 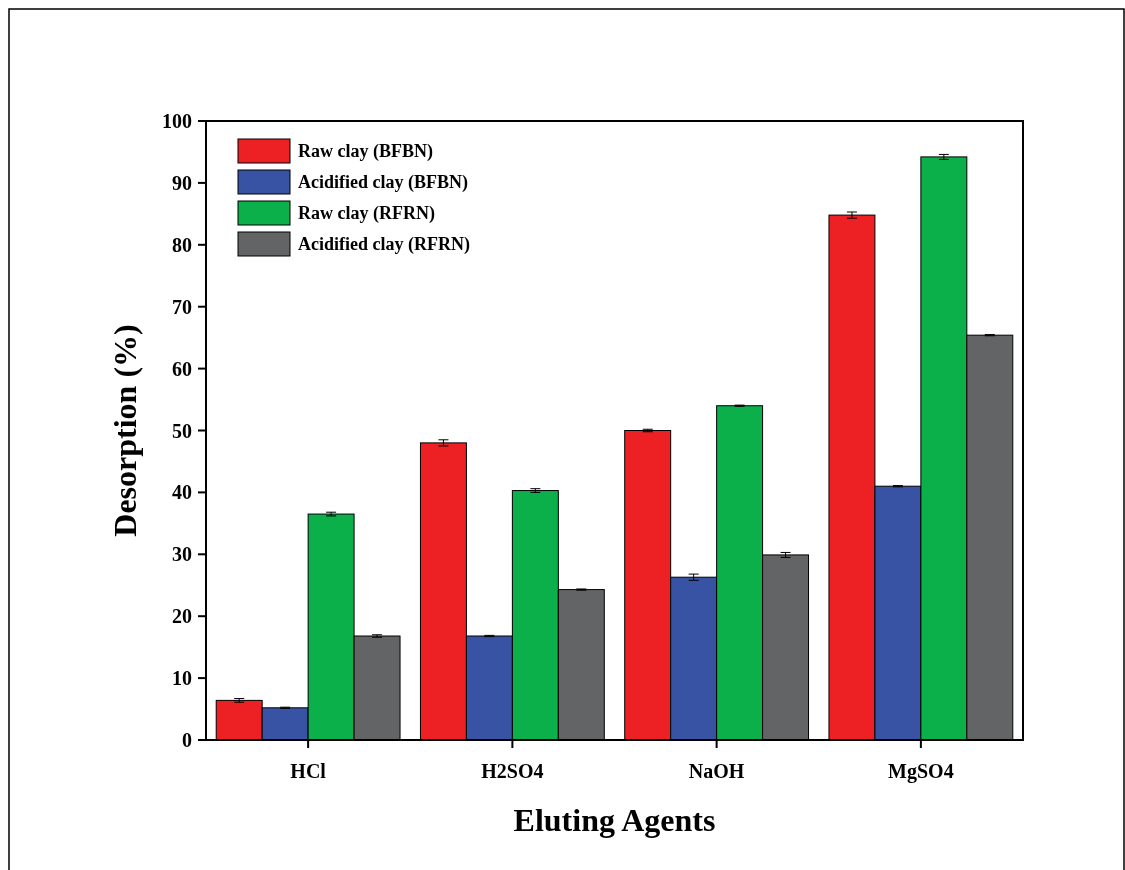 I want to click on y-tick-label: 20, so click(x=182, y=616).